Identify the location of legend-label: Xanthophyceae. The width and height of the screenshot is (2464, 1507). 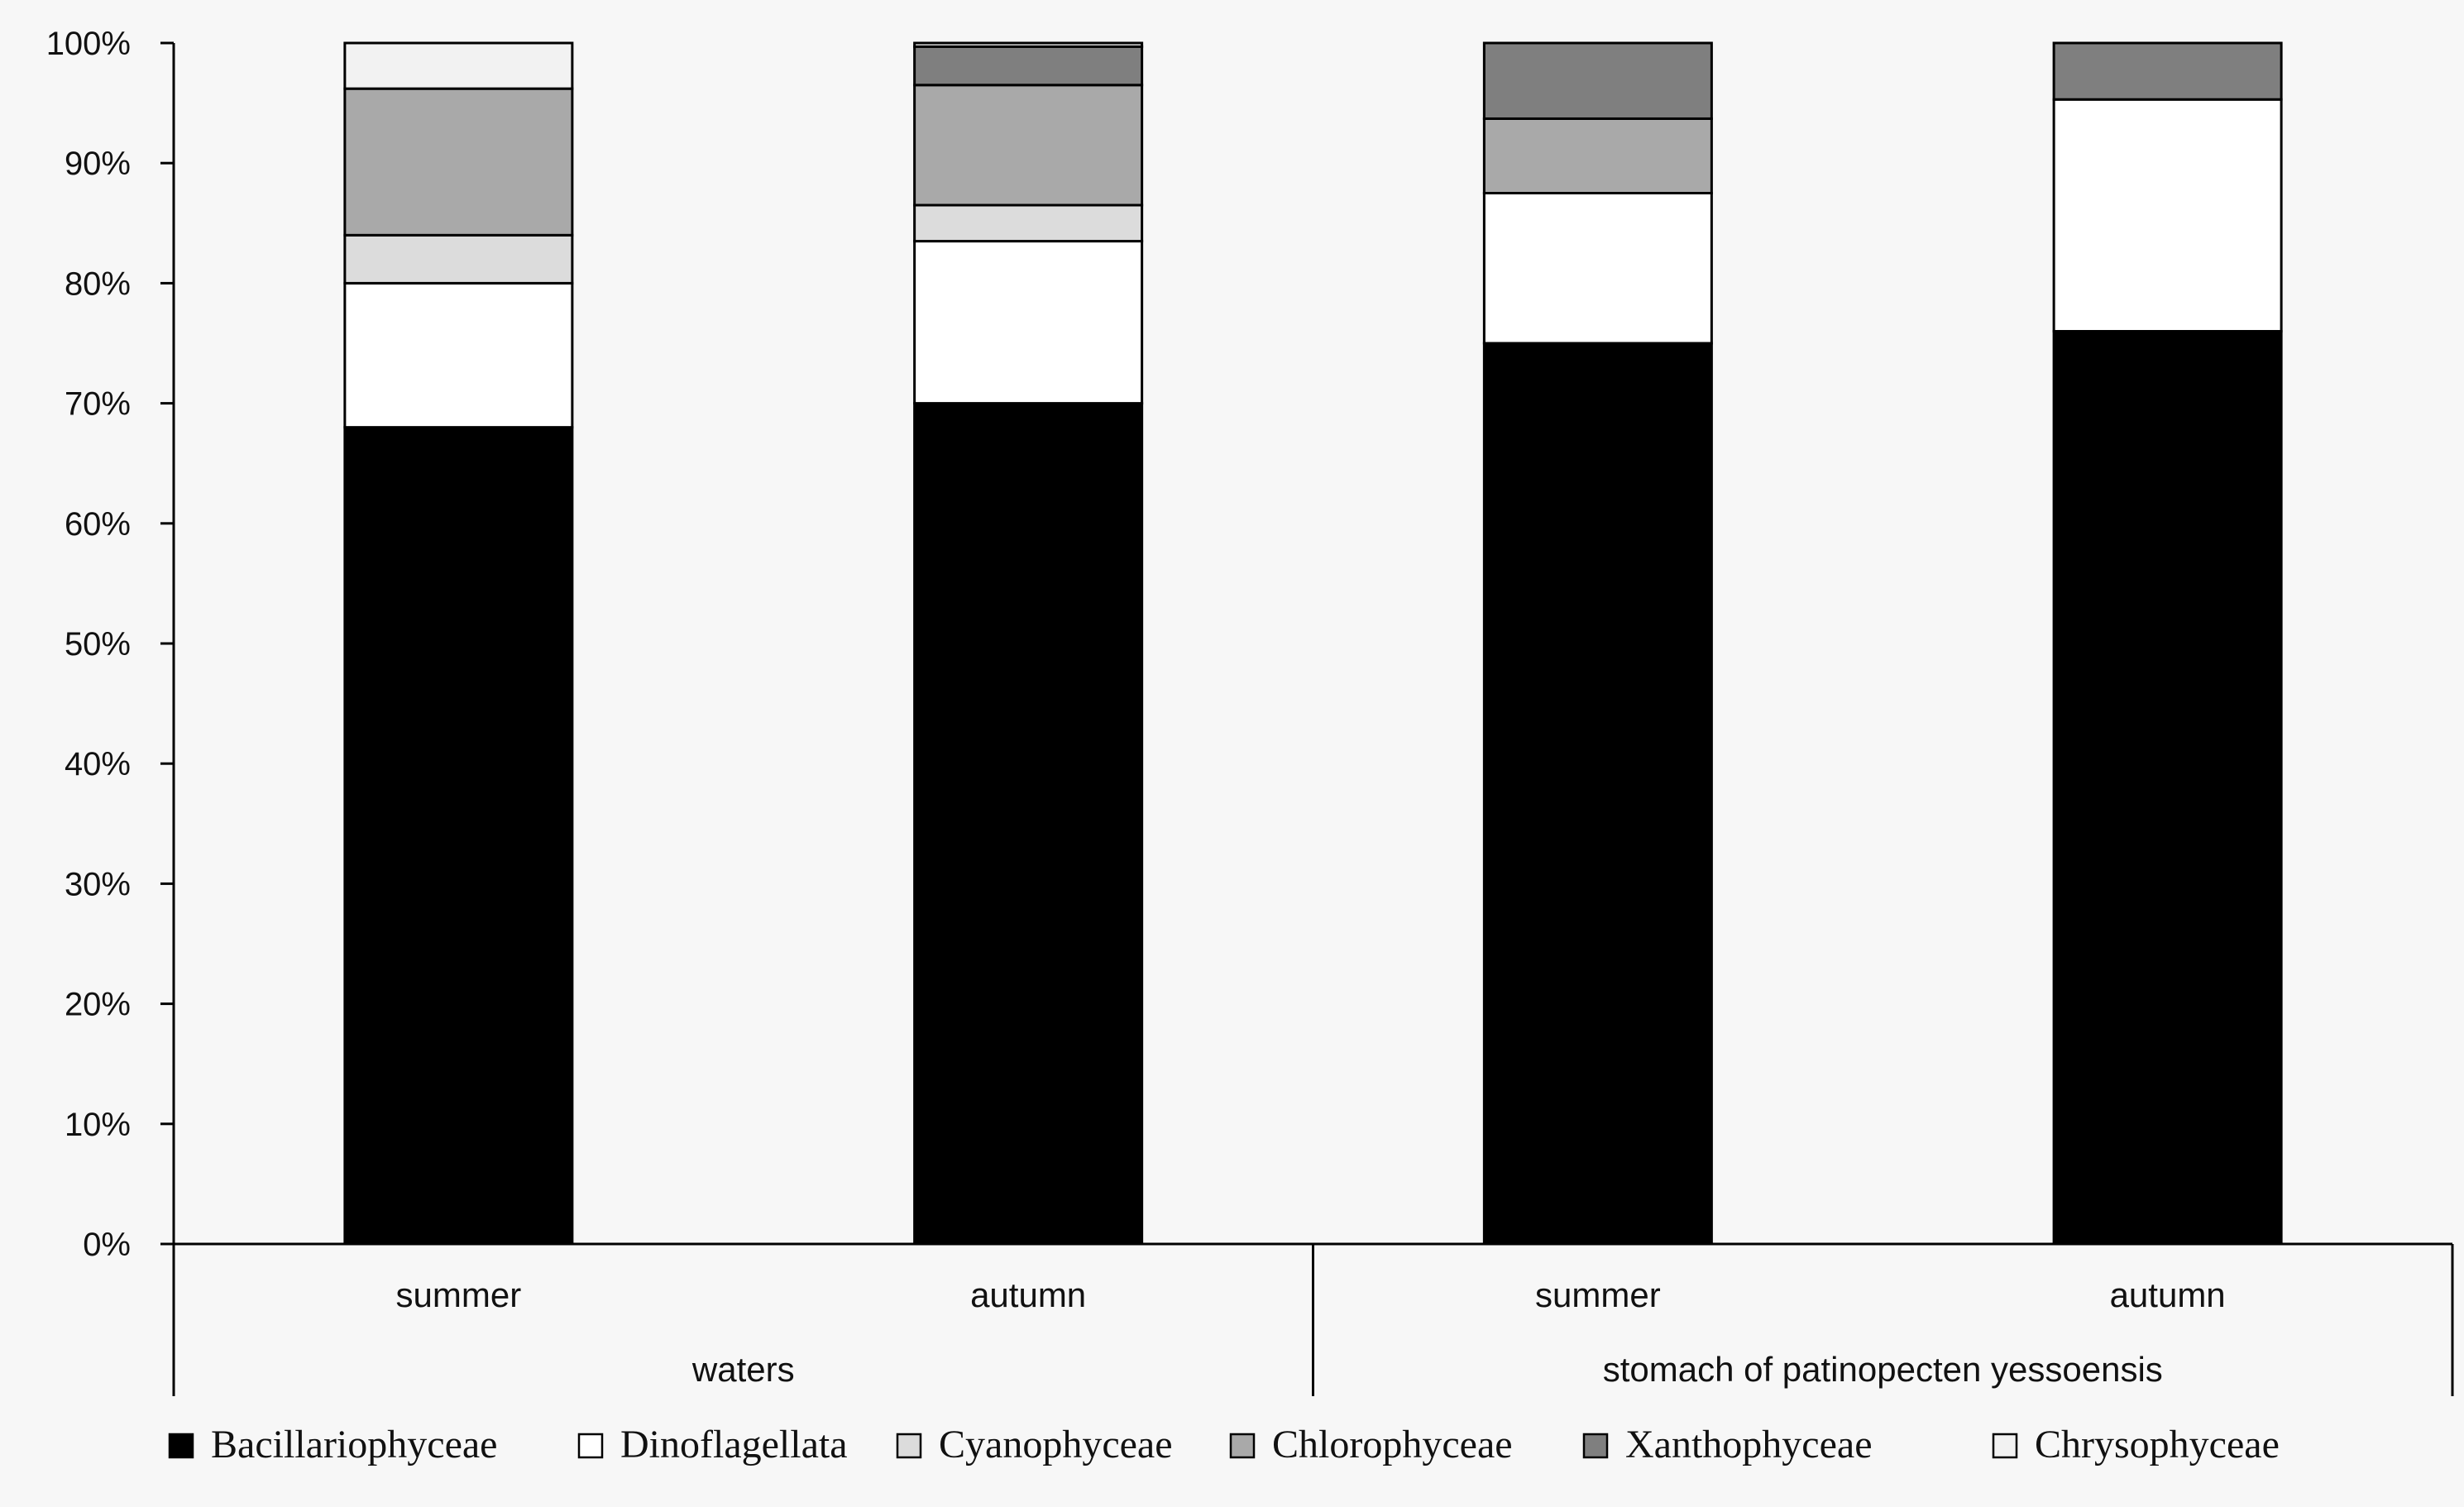
(1749, 1445).